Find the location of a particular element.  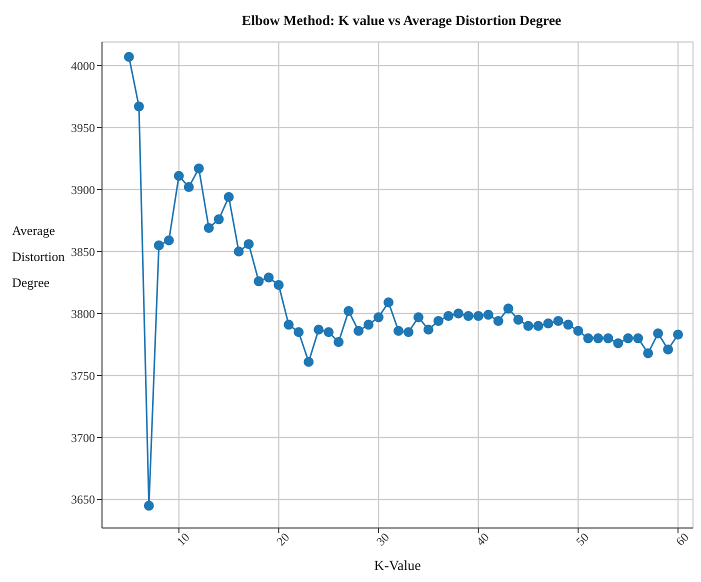

x-tick-label: 10 is located at coordinates (183, 539).